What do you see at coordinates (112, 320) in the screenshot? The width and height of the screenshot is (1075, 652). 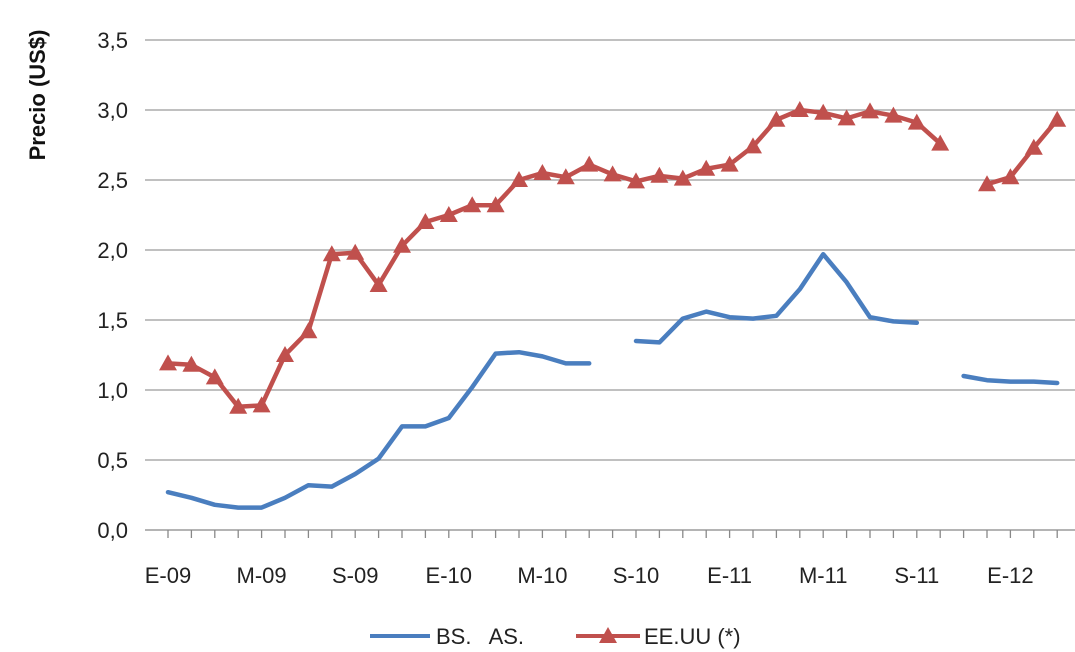 I see `y-tick-label: 1,5` at bounding box center [112, 320].